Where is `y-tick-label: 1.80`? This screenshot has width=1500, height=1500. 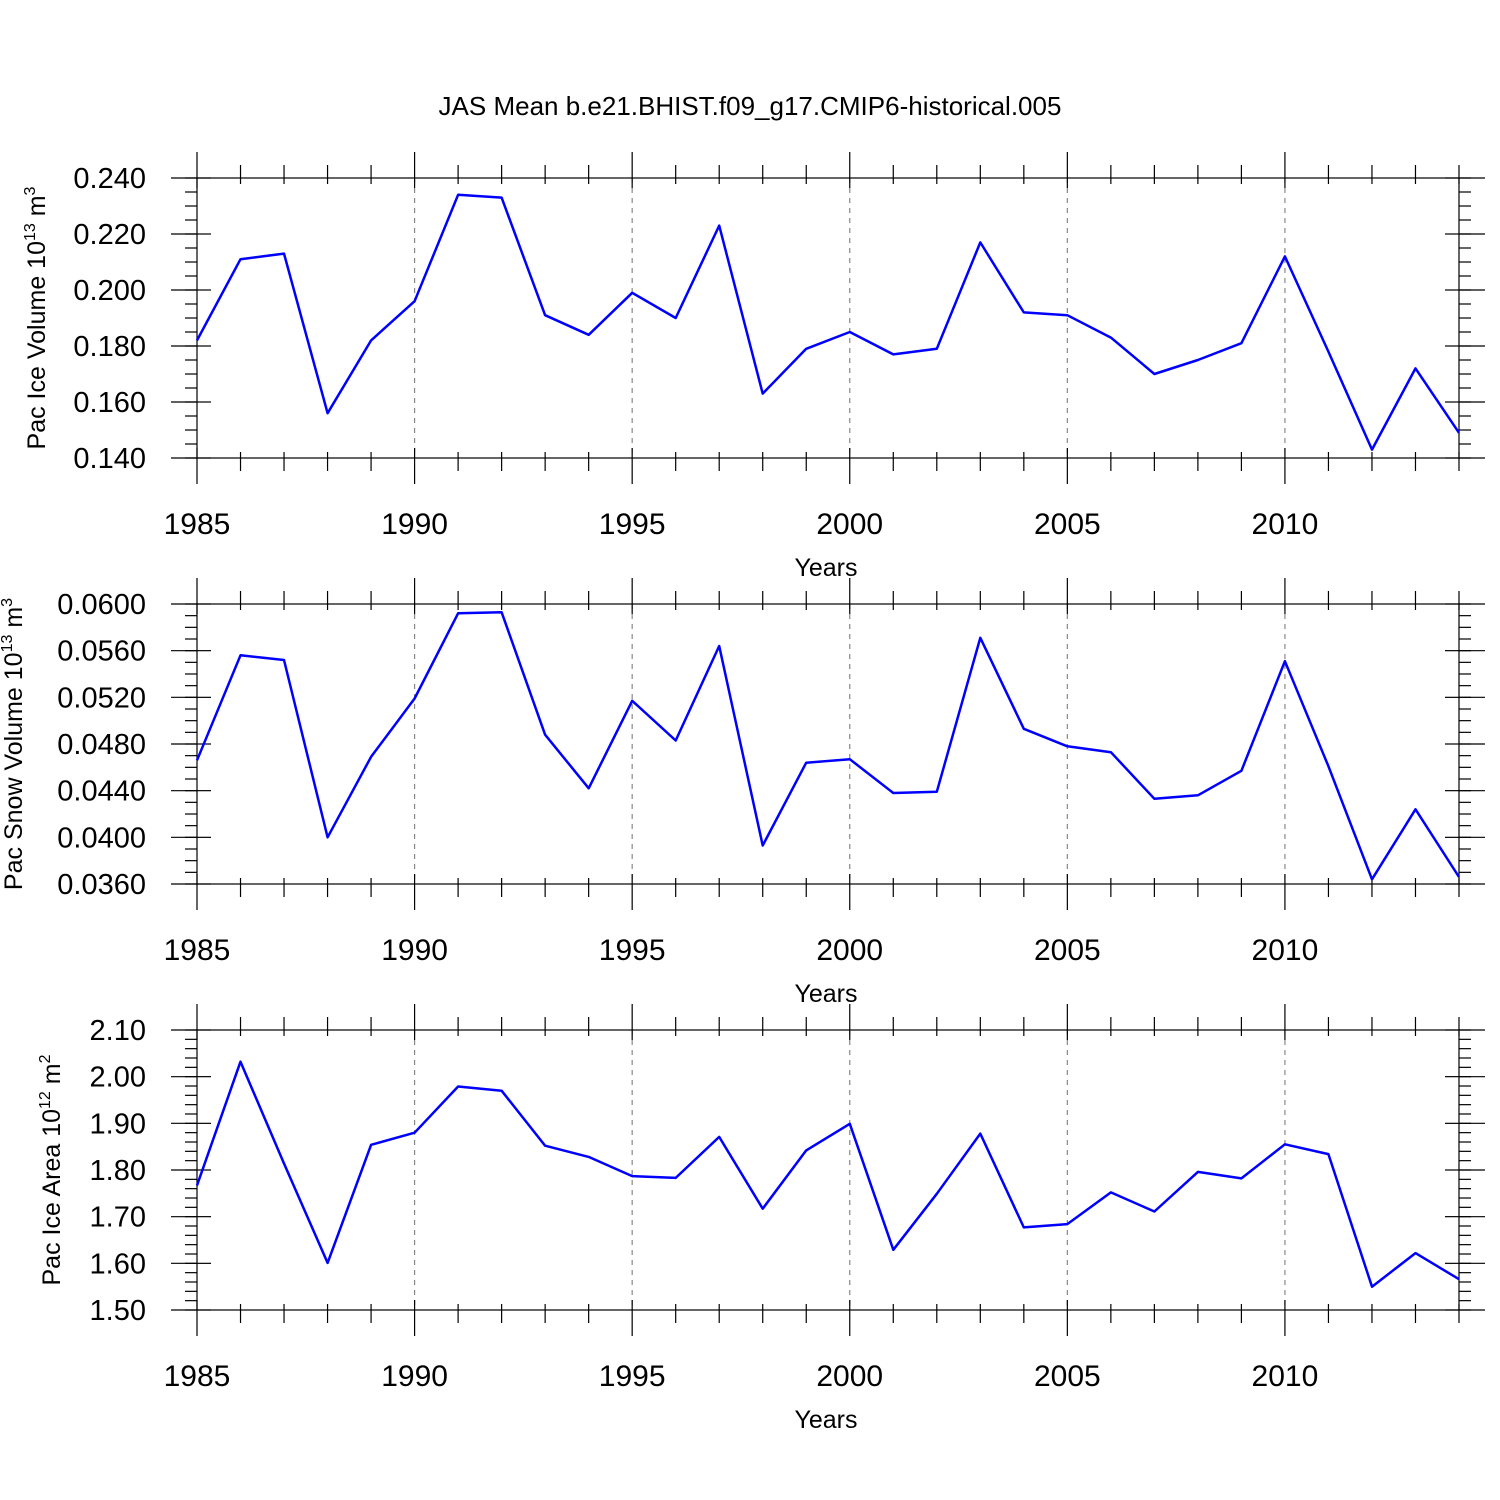
y-tick-label: 1.80 is located at coordinates (118, 1171).